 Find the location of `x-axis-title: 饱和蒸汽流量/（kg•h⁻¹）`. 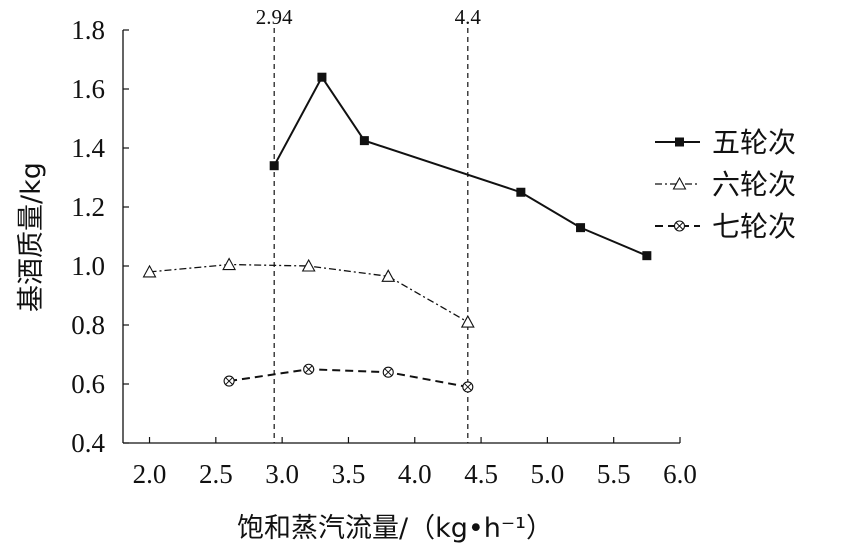

x-axis-title: 饱和蒸汽流量/（kg•h⁻¹） is located at coordinates (395, 528).